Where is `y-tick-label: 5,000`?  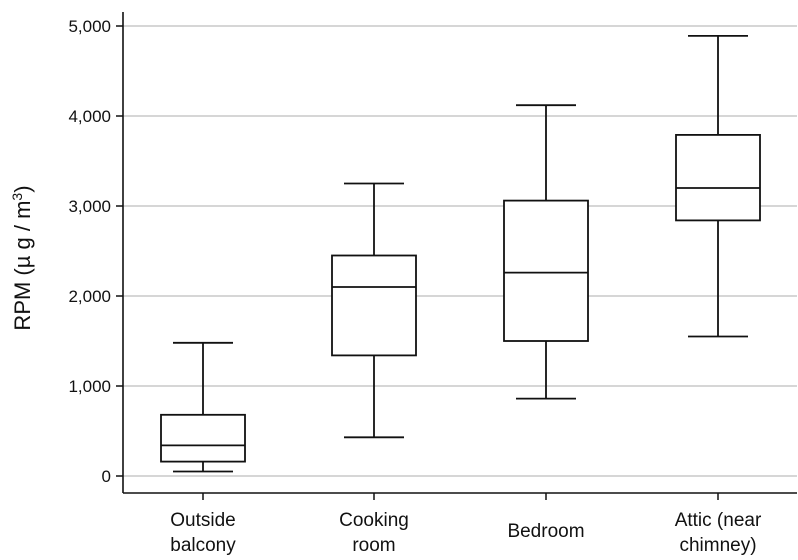
y-tick-label: 5,000 is located at coordinates (89, 26).